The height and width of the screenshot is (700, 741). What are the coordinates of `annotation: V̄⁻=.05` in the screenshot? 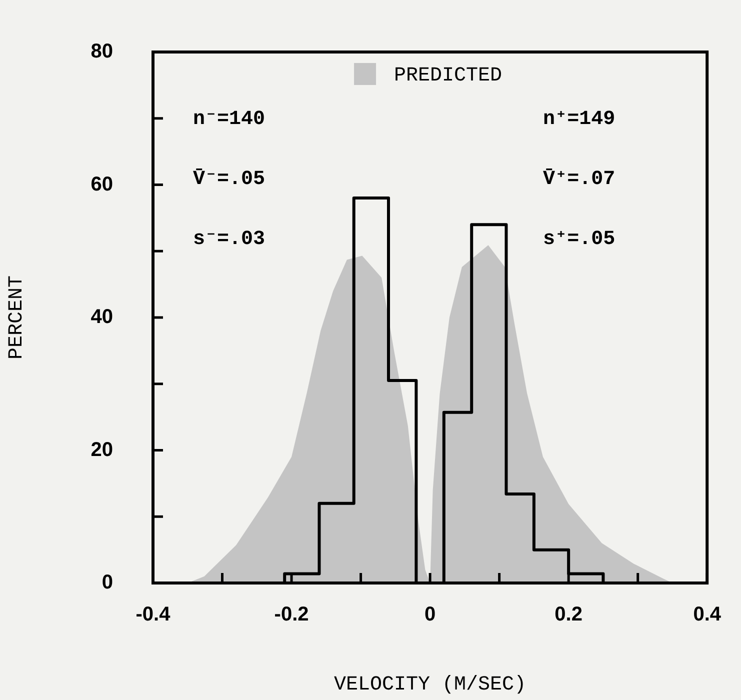 It's located at (229, 180).